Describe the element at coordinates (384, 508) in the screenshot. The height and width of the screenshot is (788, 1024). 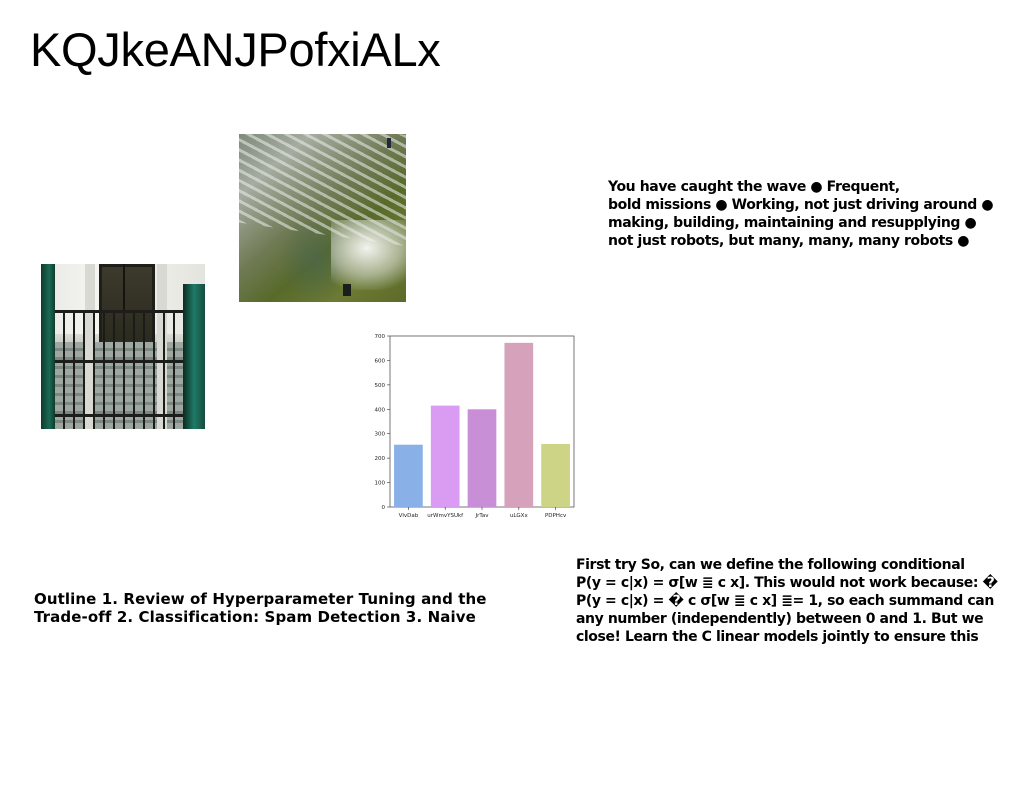
I see `y-tick-label: 0` at that location.